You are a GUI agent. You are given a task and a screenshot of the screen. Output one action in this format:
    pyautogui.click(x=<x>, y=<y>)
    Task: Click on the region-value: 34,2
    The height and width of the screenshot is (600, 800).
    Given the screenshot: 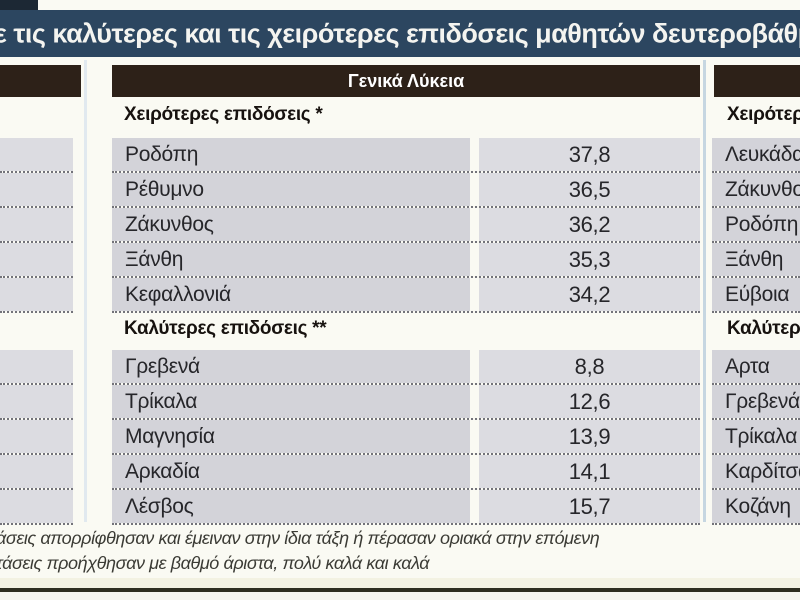 What is the action you would take?
    pyautogui.click(x=589, y=294)
    